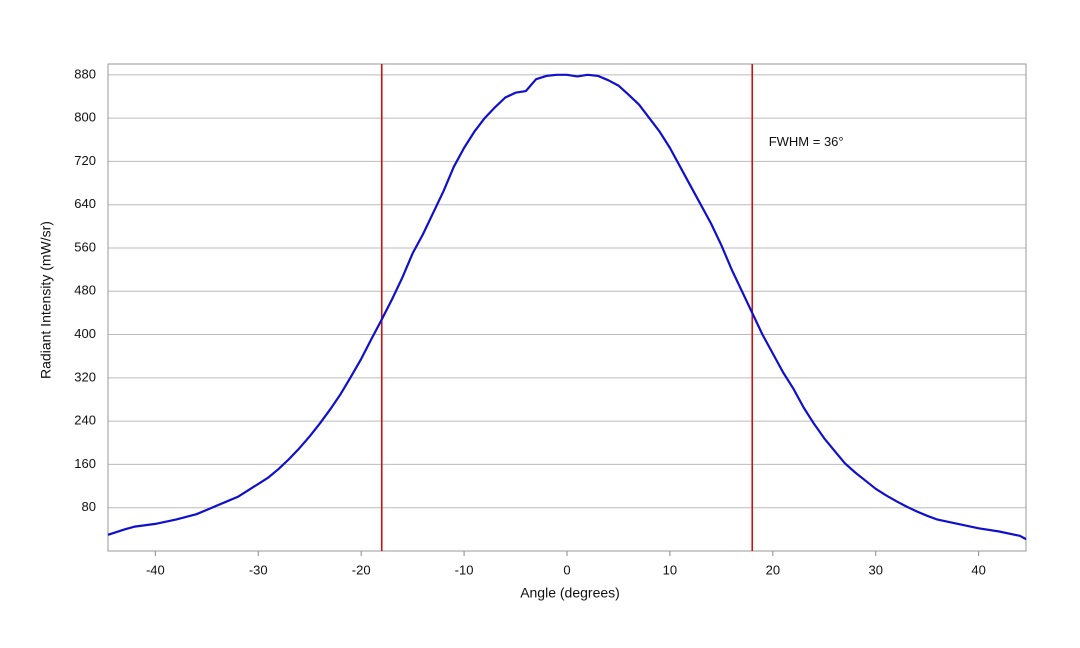  I want to click on y-tick-label: 320, so click(85, 376).